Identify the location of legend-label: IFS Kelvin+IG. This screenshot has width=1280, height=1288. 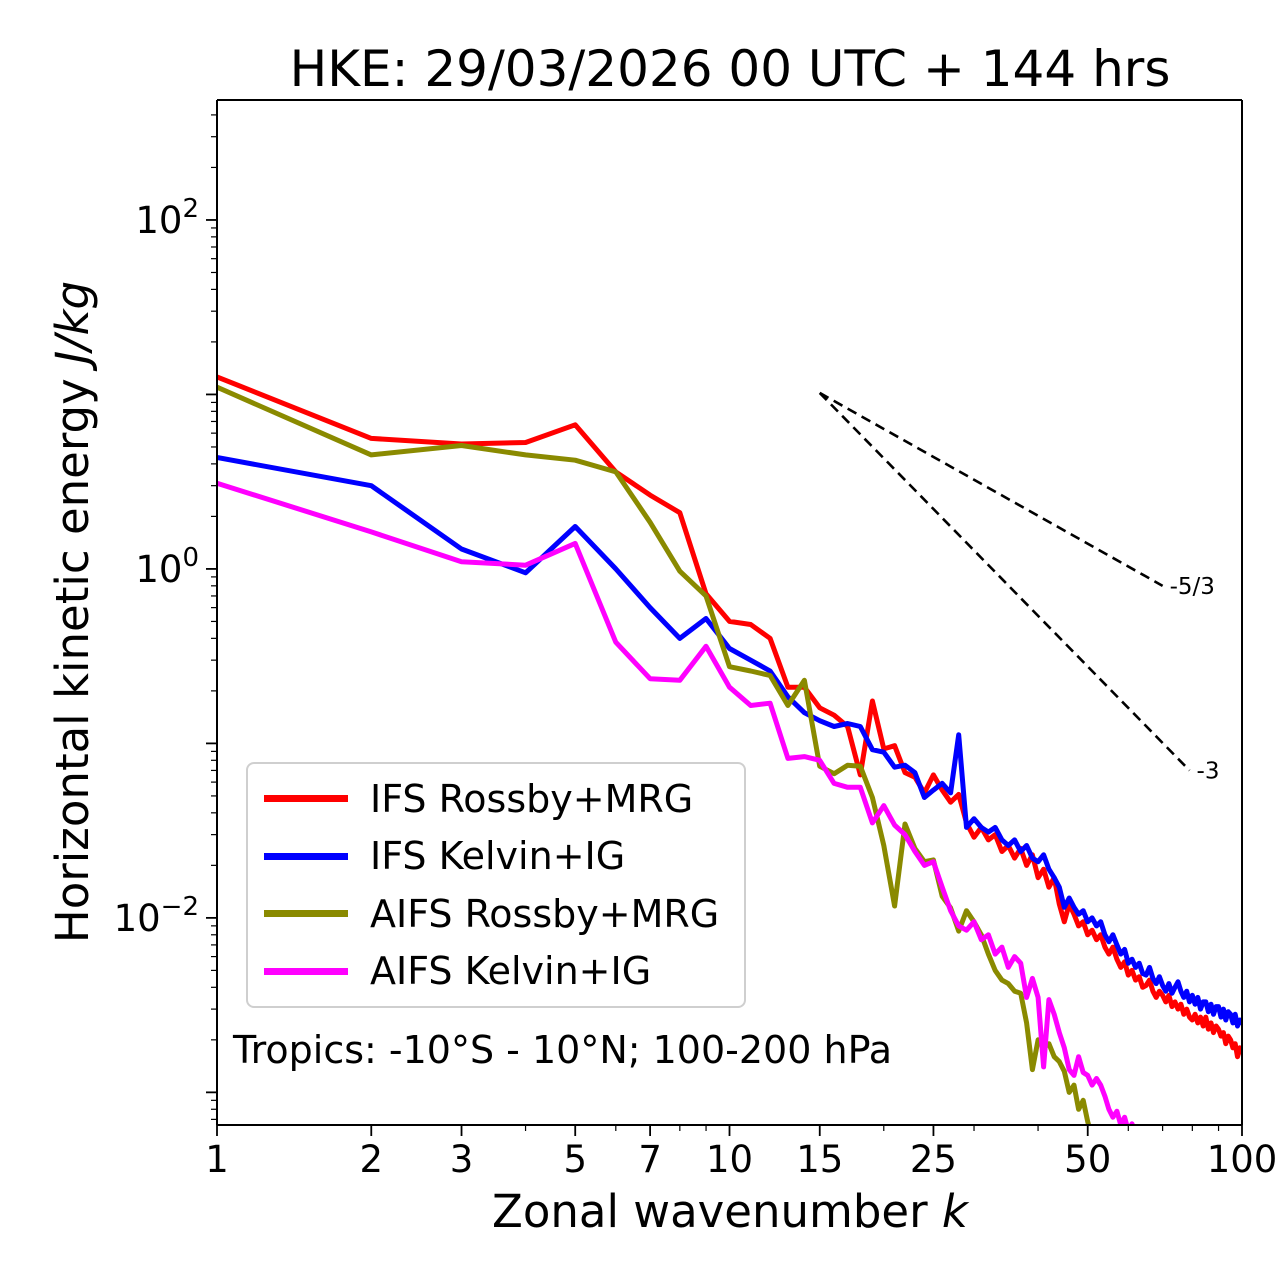
(498, 856).